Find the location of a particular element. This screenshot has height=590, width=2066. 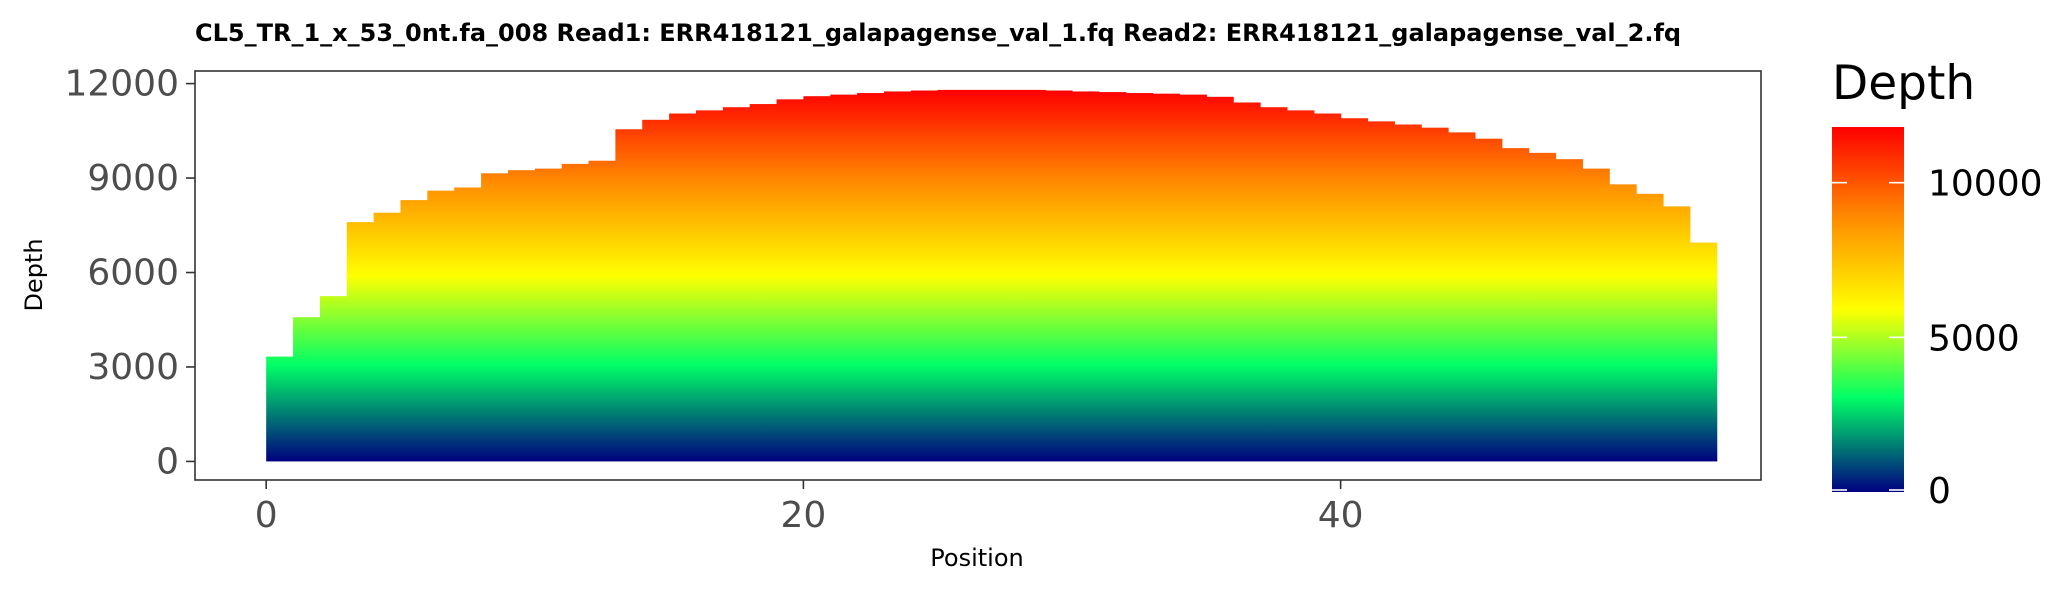

legend-ticks: 0 5000 10000 is located at coordinates (1937, 338).